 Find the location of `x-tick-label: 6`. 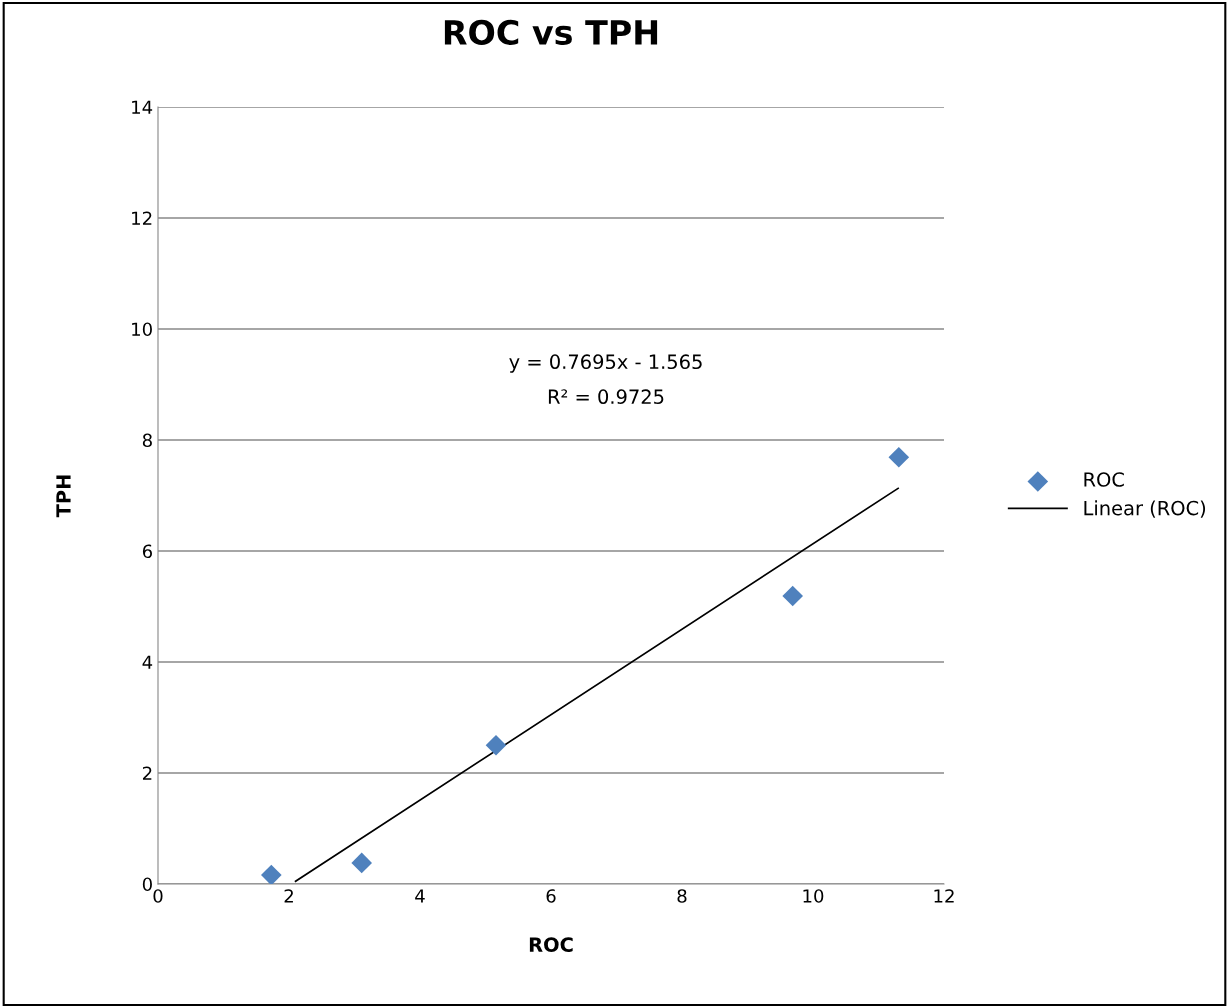

x-tick-label: 6 is located at coordinates (551, 896).